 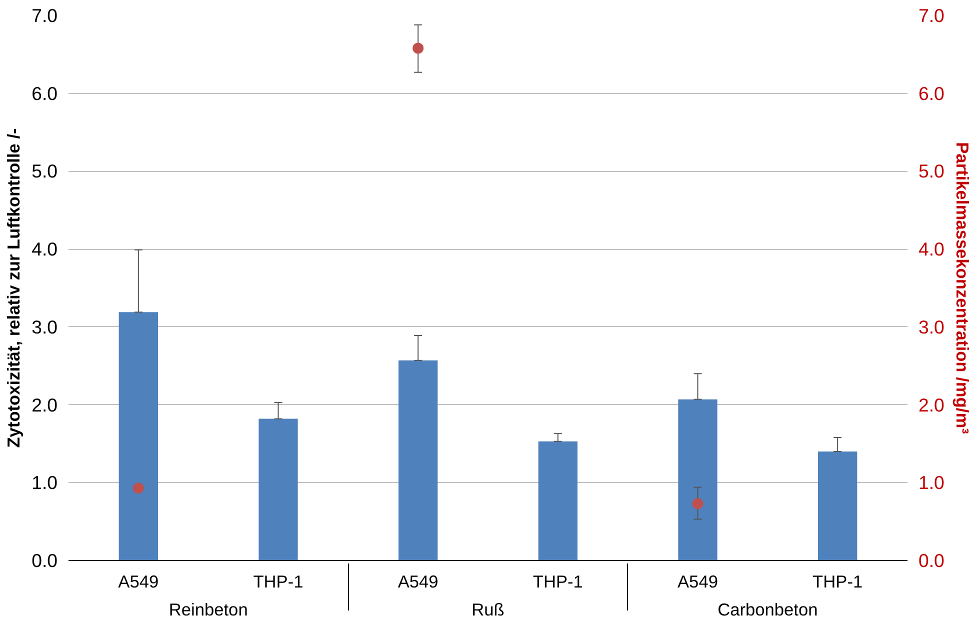 I want to click on y2-tick-label: 0.0, so click(x=931, y=560).